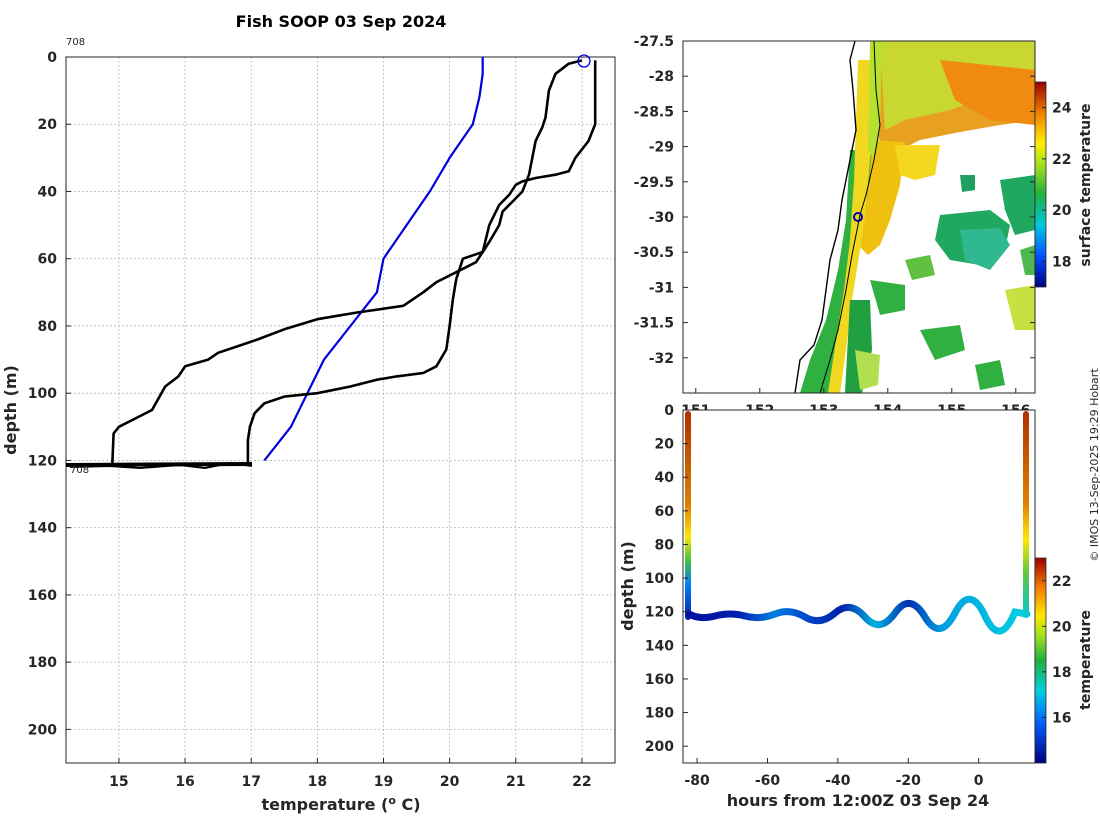 The width and height of the screenshot is (1100, 820). Describe the element at coordinates (1086, 184) in the screenshot. I see `sst-colorbar-label: surface temperature` at that location.